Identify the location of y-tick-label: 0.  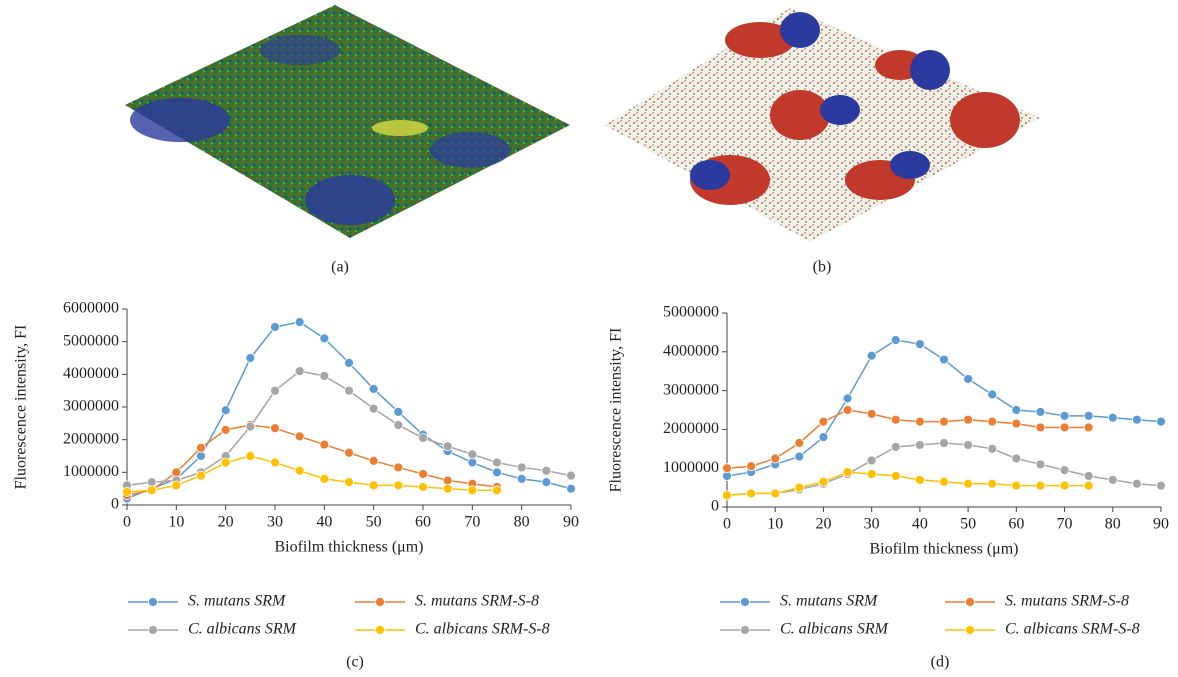
(115, 504).